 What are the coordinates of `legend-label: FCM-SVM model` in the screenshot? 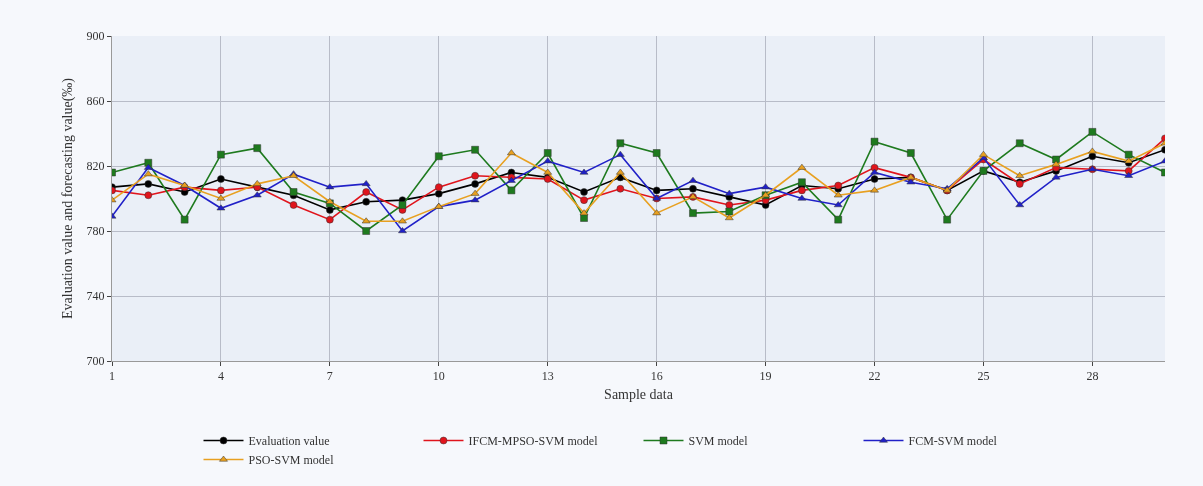 It's located at (953, 441).